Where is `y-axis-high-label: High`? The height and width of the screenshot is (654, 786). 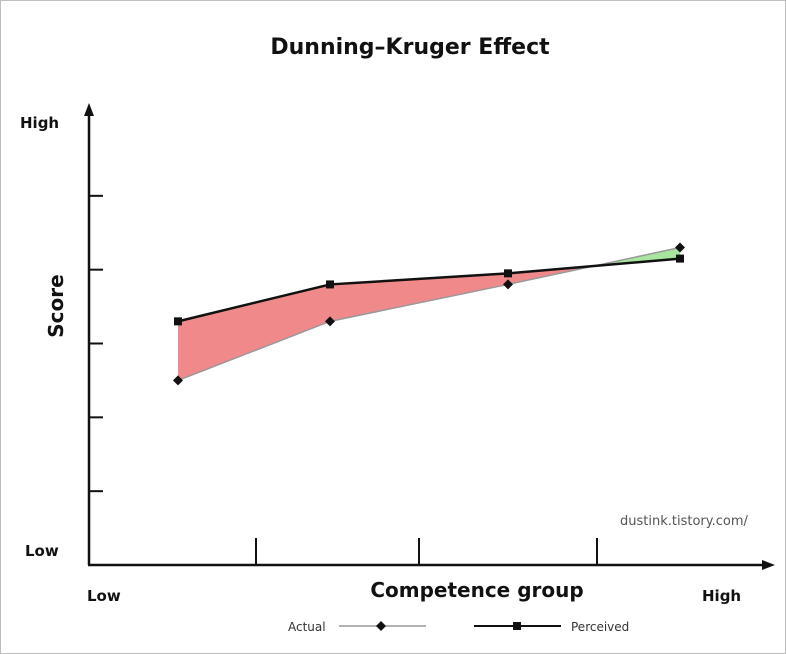
y-axis-high-label: High is located at coordinates (39, 123).